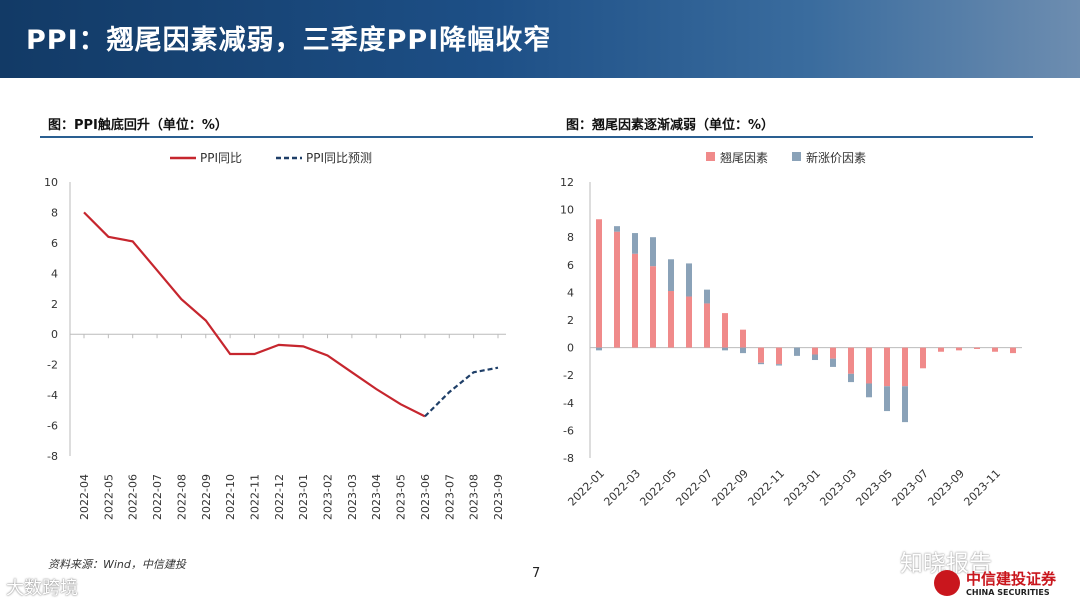  I want to click on x-tick-label-right-1: 2022-03, so click(622, 488).